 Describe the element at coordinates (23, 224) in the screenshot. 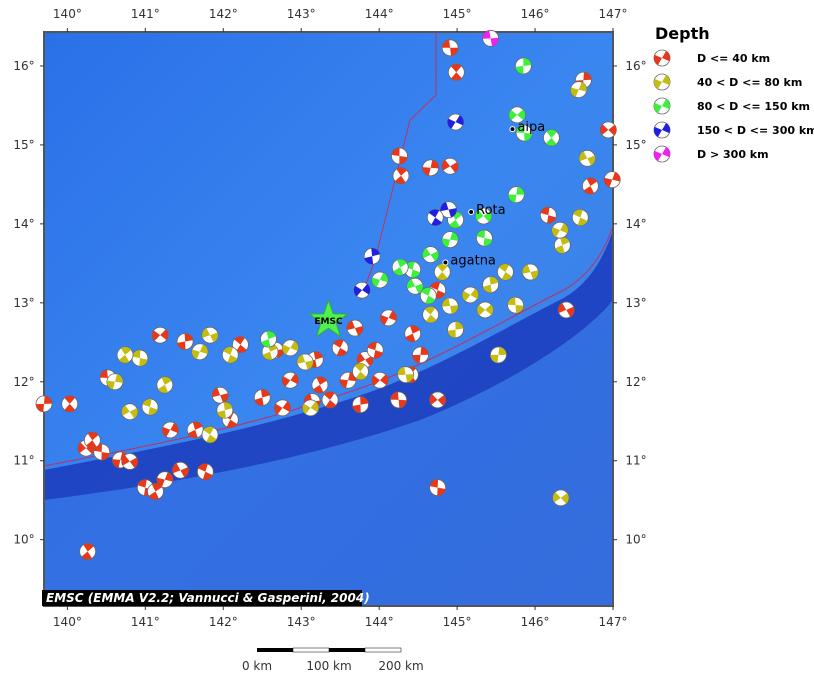

I see `lat-tick-label: 14°` at that location.